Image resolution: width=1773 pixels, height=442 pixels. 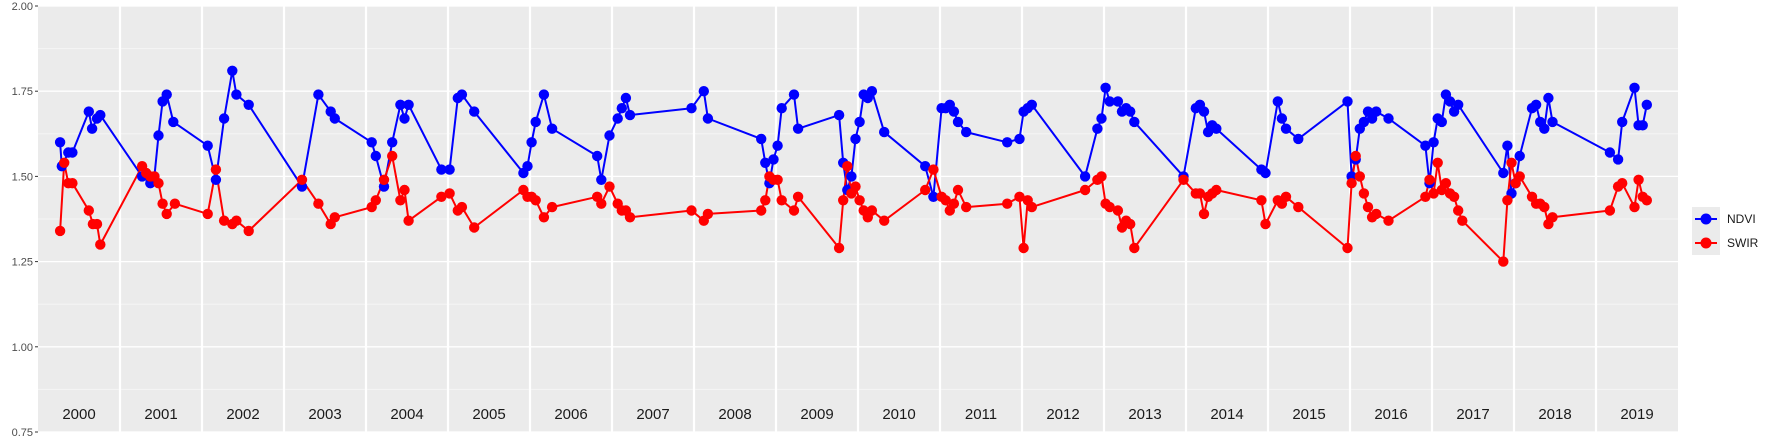 I want to click on y-axis: 0.75 1.00 1.25 1.50 1.75 2.00, so click(x=25, y=220).